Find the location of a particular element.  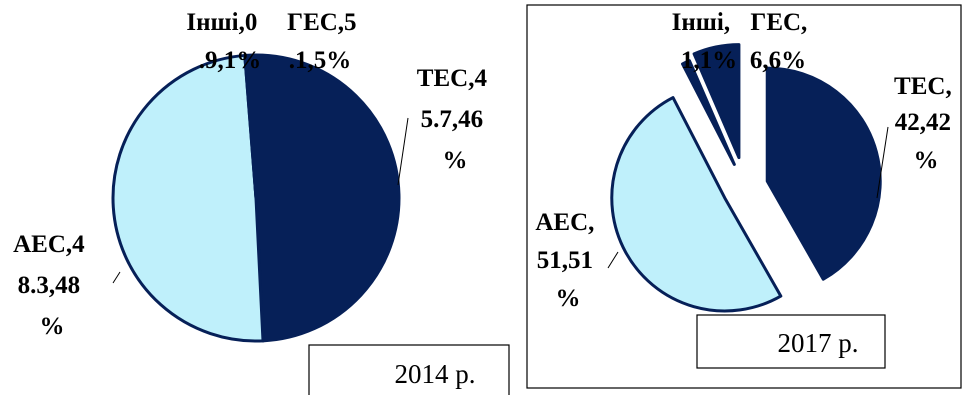

leader-line-tes-2014 is located at coordinates (403, 151).